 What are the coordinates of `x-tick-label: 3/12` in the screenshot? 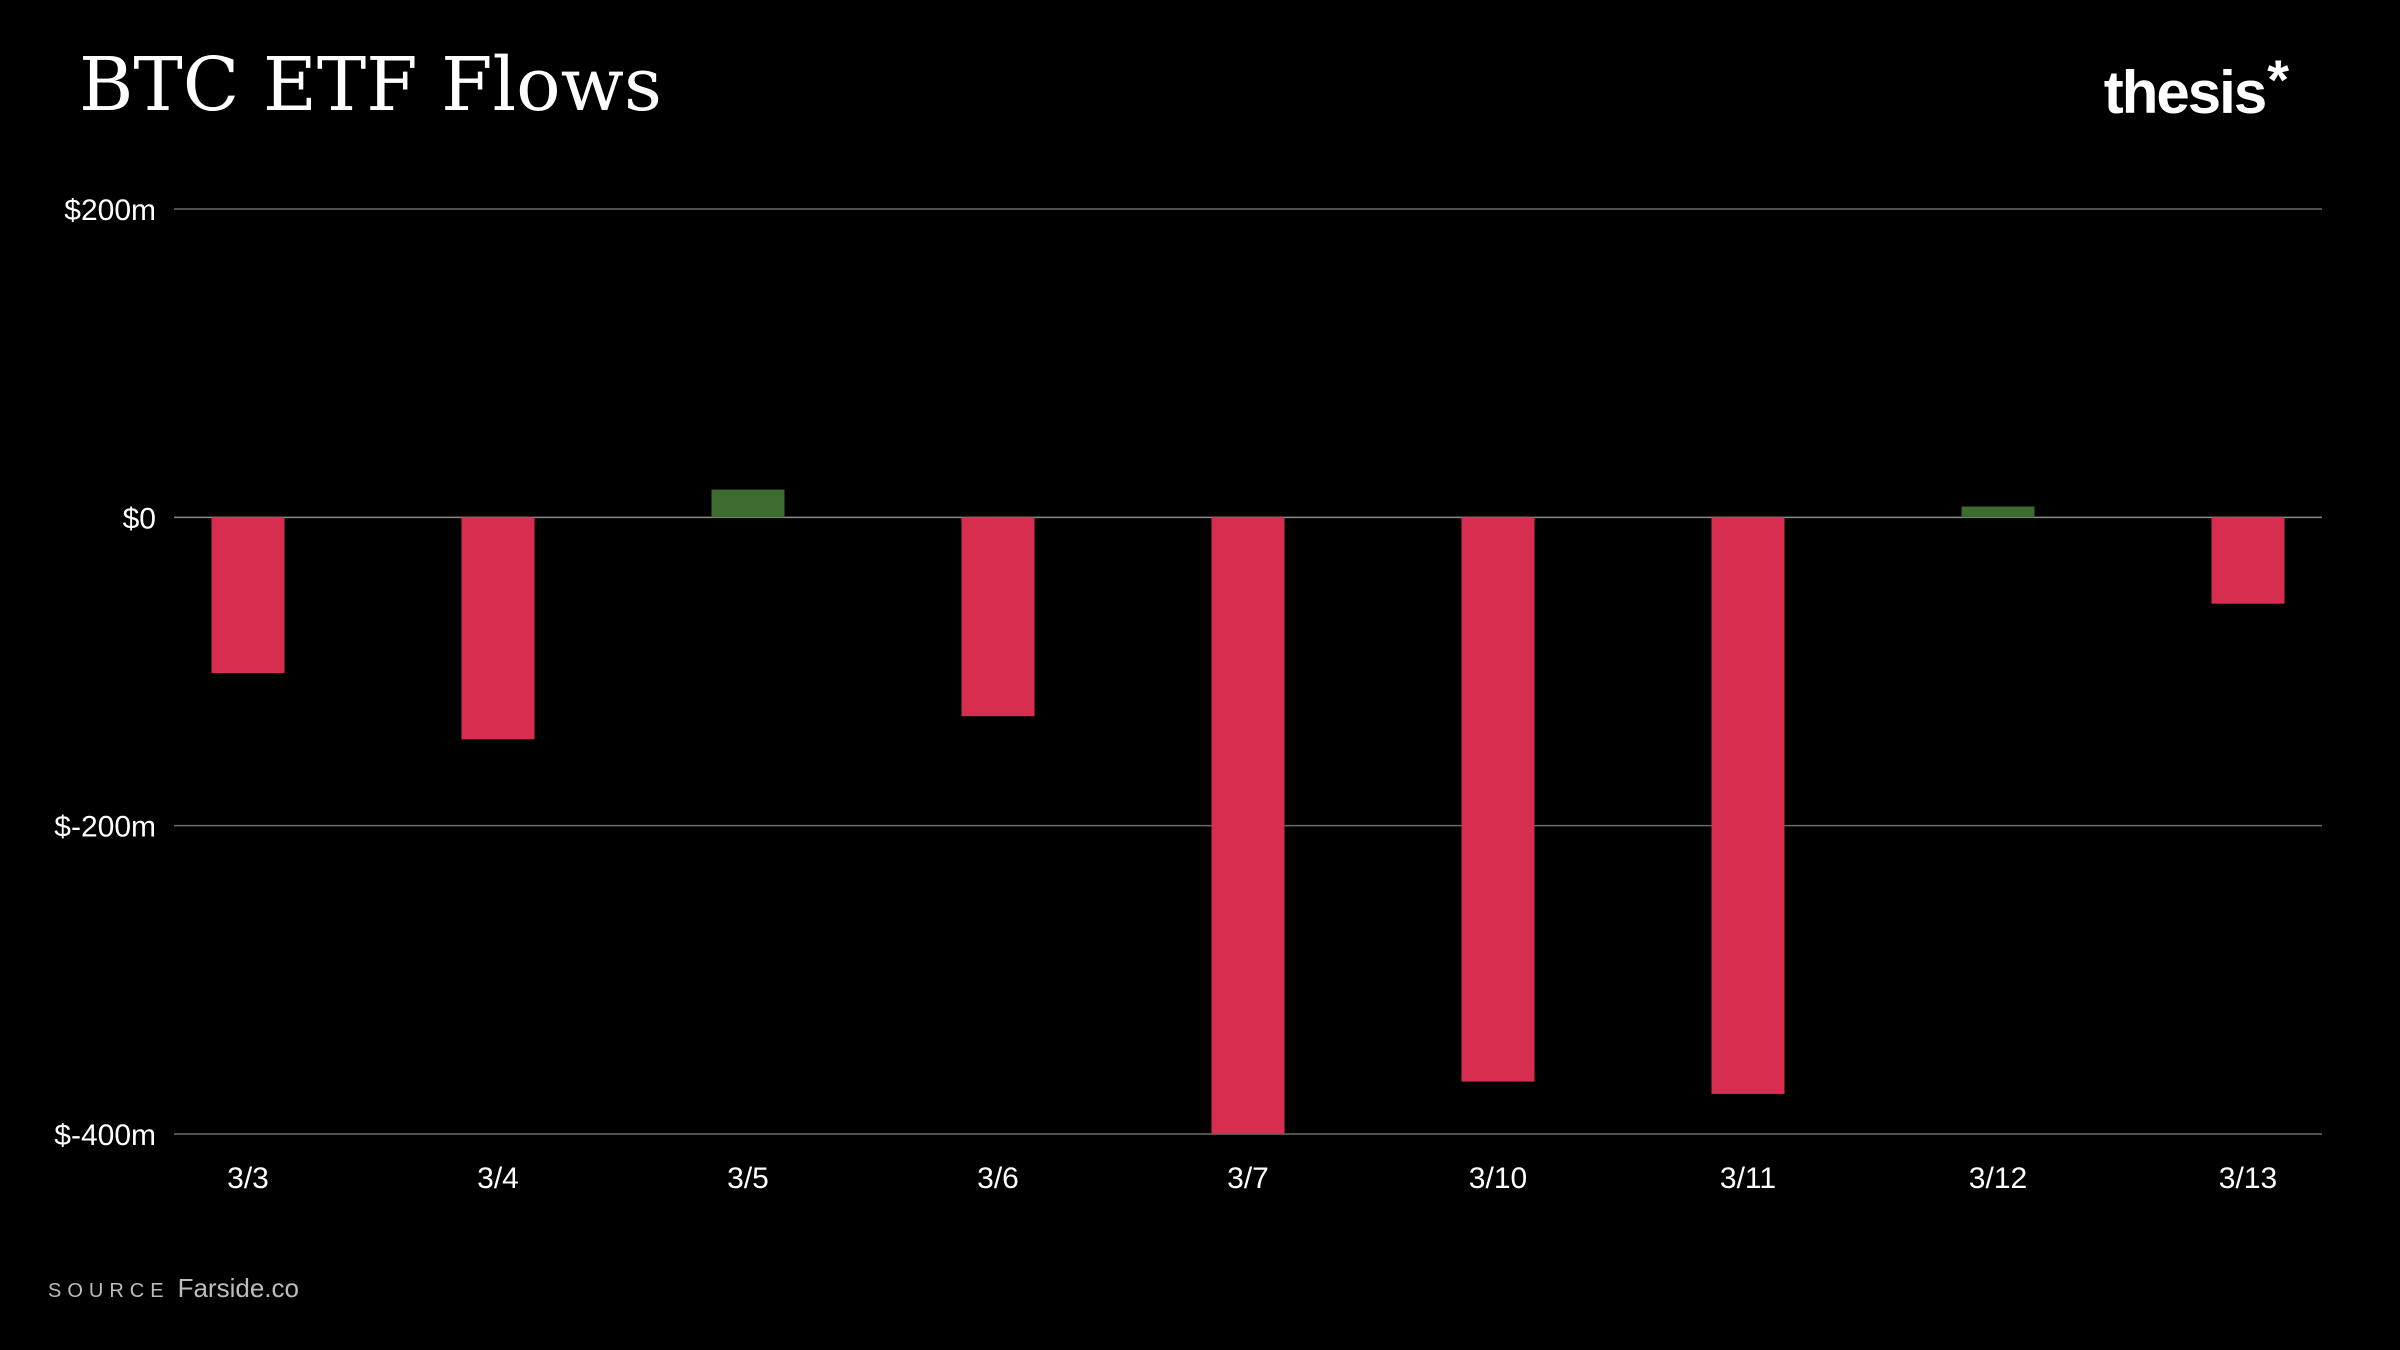 It's located at (1998, 1178).